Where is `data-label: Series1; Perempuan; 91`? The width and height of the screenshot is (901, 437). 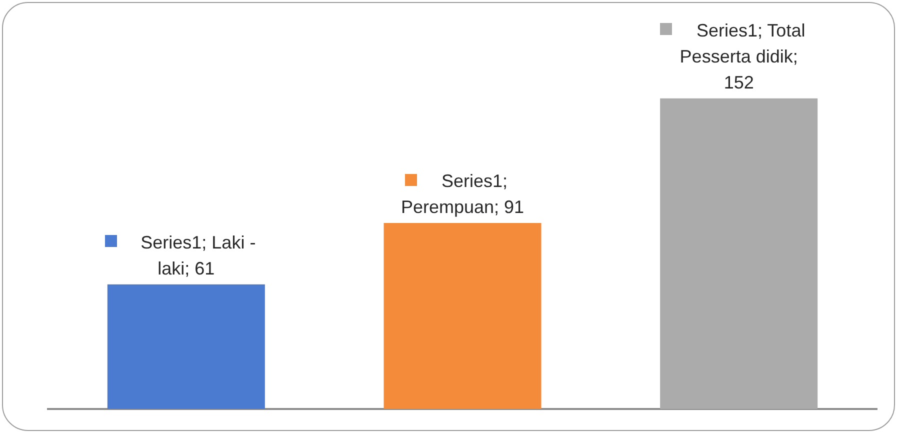
data-label: Series1; Perempuan; 91 is located at coordinates (462, 194).